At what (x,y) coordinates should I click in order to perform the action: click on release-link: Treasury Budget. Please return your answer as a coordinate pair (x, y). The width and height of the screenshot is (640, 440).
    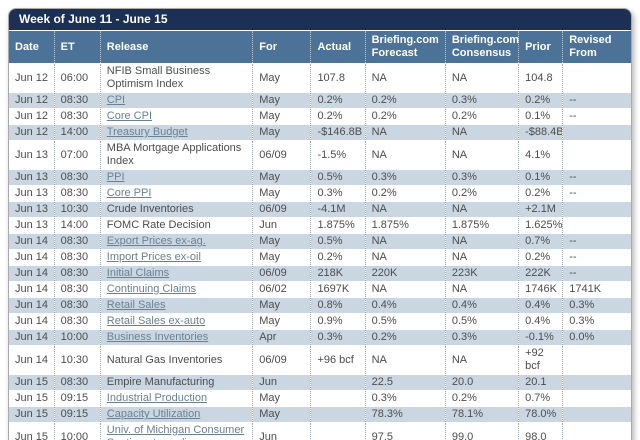
    Looking at the image, I should click on (147, 132).